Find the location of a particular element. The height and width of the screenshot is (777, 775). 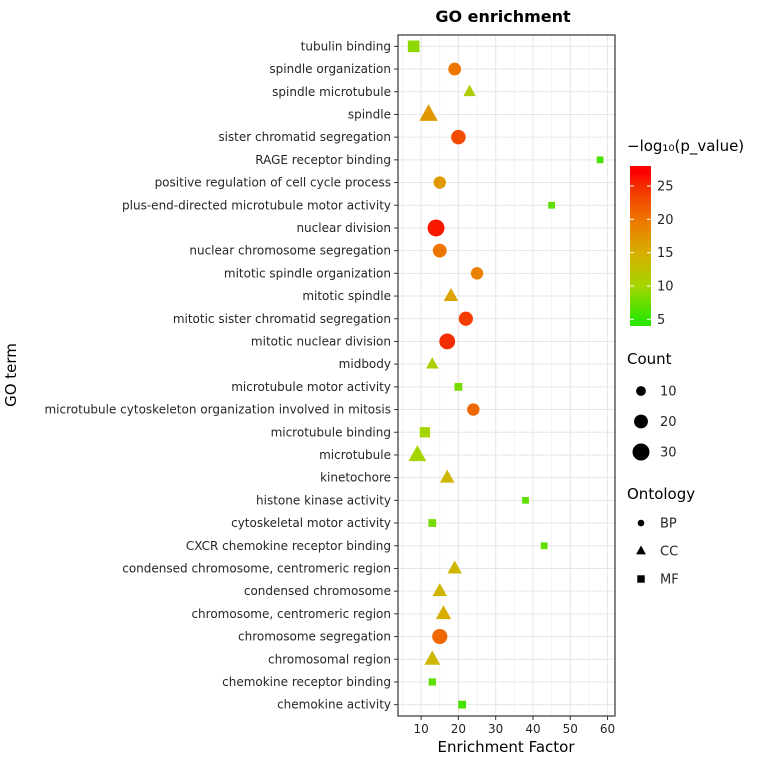

y-tick-label: sister chromatid segregation is located at coordinates (304, 137).